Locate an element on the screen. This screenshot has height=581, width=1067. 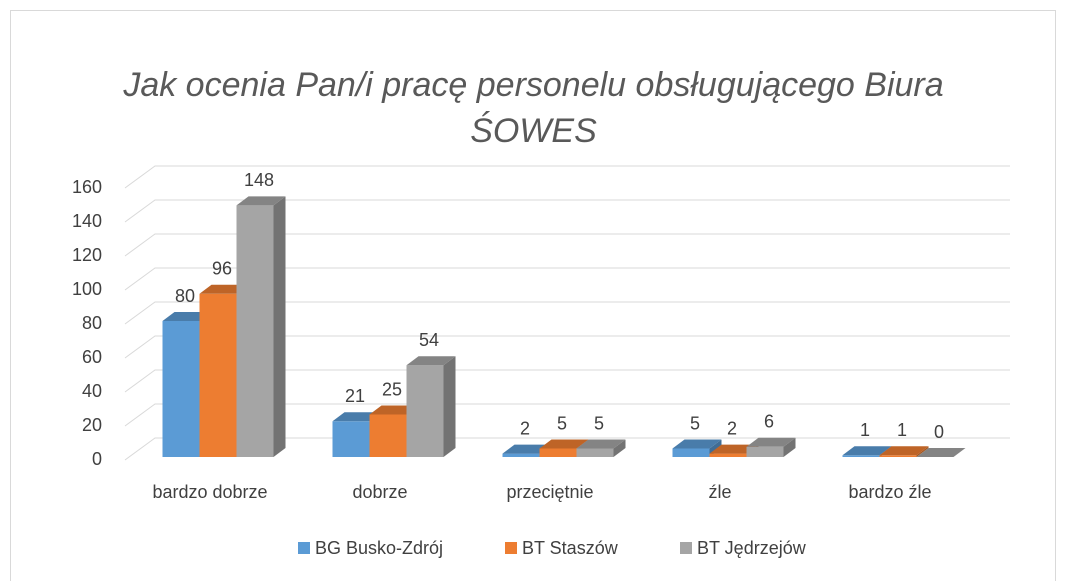
x-tick-label: dobrze is located at coordinates (379, 492).